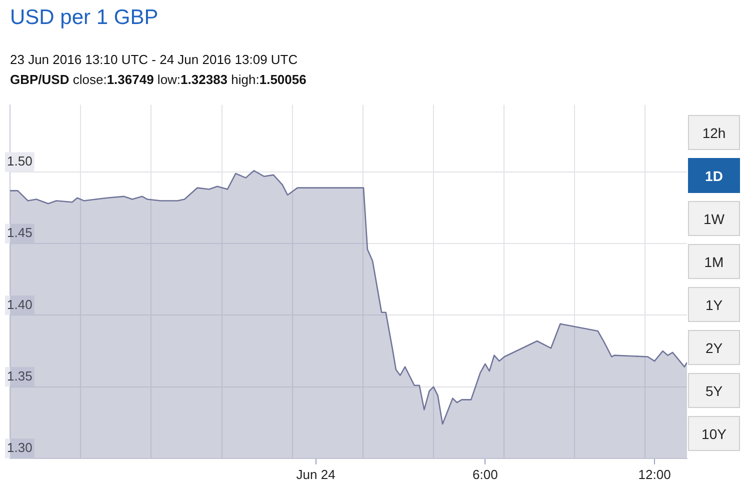  Describe the element at coordinates (714, 175) in the screenshot. I see `text: 1D` at that location.